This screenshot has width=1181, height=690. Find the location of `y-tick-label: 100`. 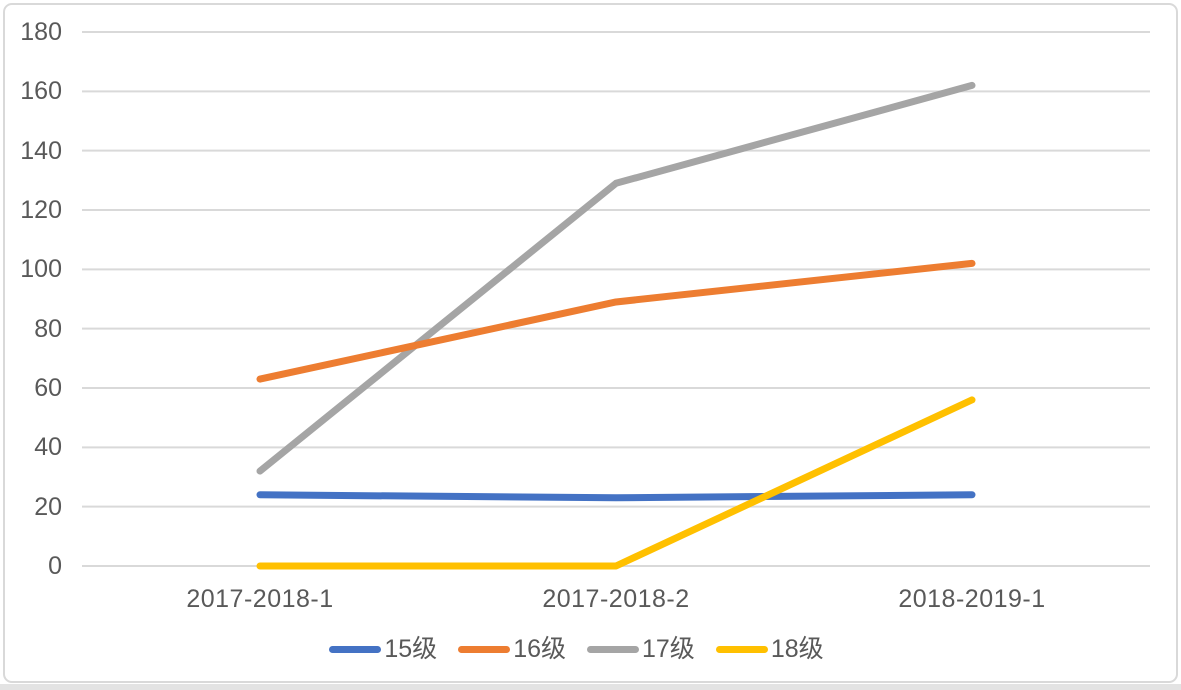

y-tick-label: 100 is located at coordinates (41, 269).